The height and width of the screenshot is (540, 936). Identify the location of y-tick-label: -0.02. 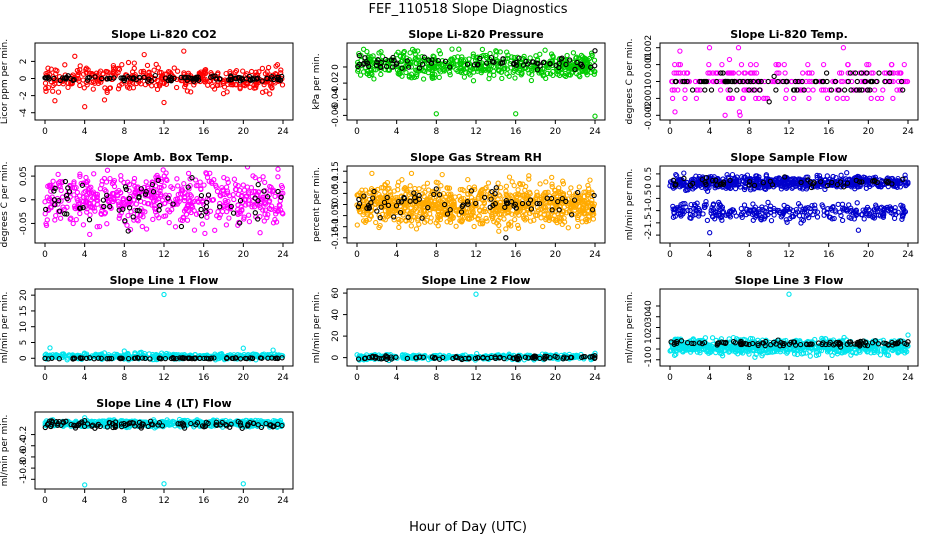
(336, 82).